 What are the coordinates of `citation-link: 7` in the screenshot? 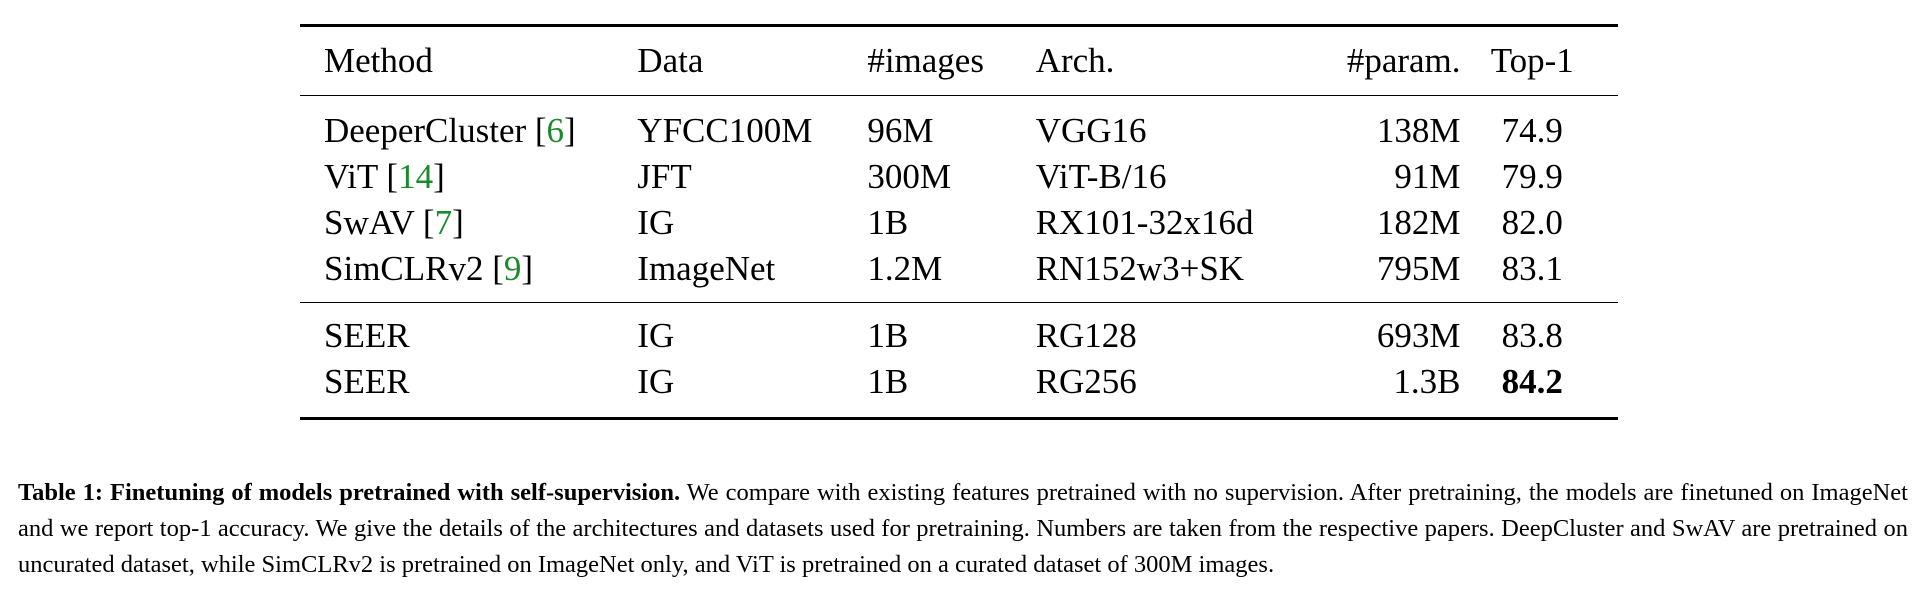 It's located at (443, 222).